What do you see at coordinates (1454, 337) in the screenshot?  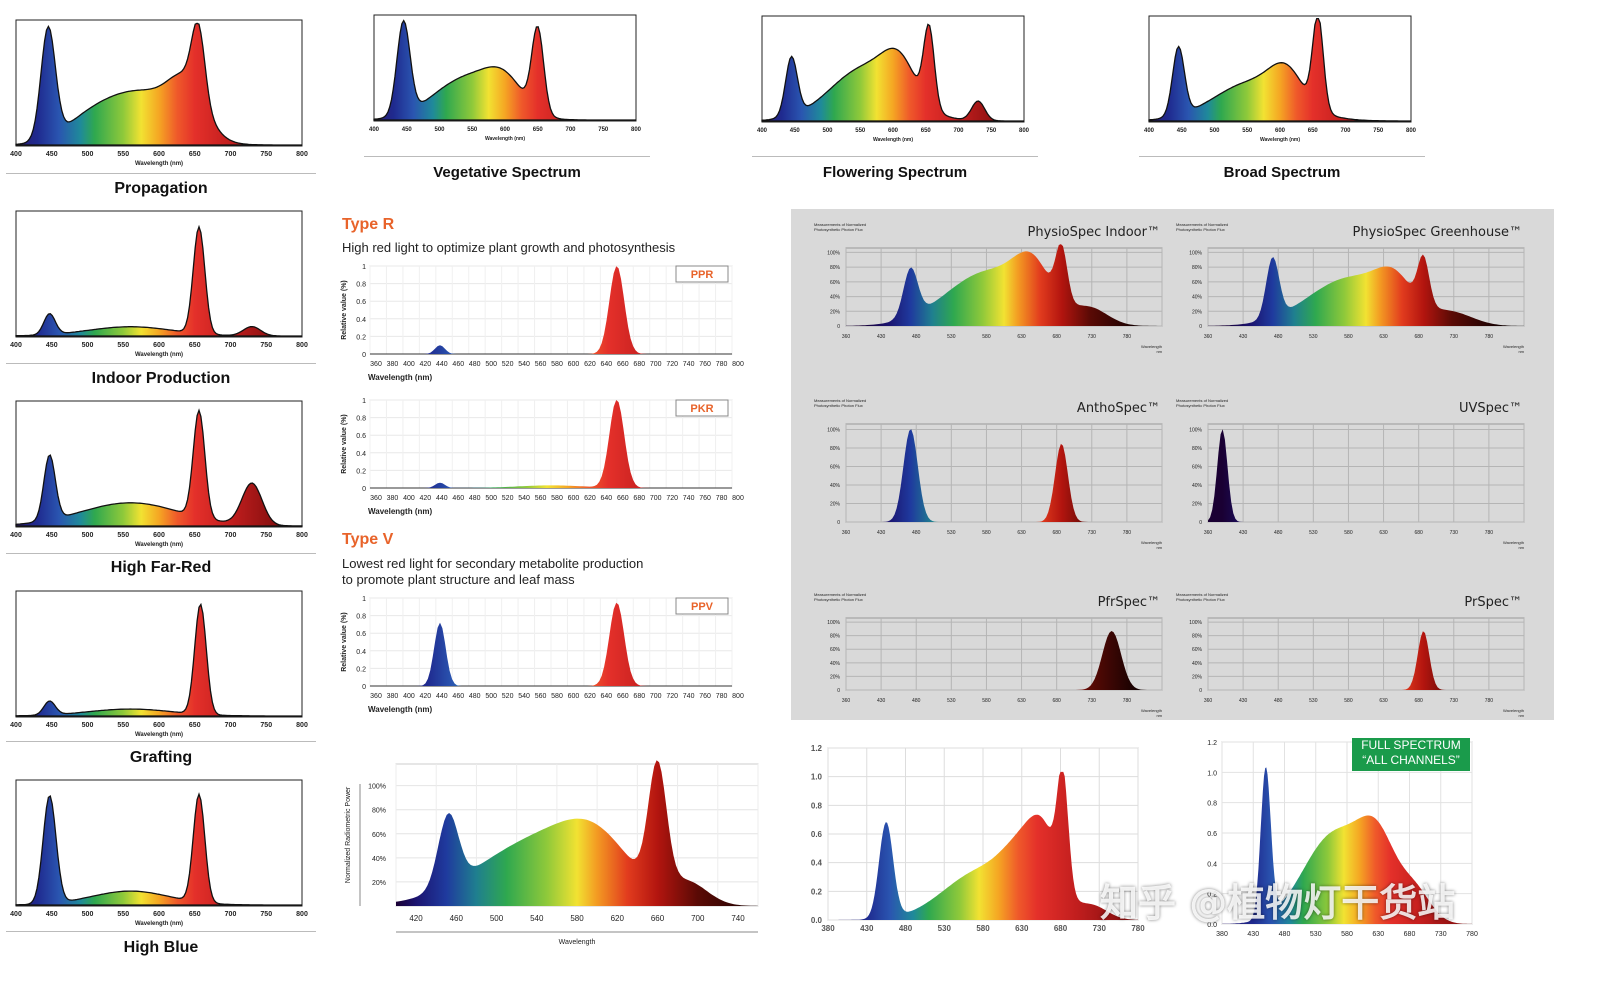 I see `x-tick-label: 730` at bounding box center [1454, 337].